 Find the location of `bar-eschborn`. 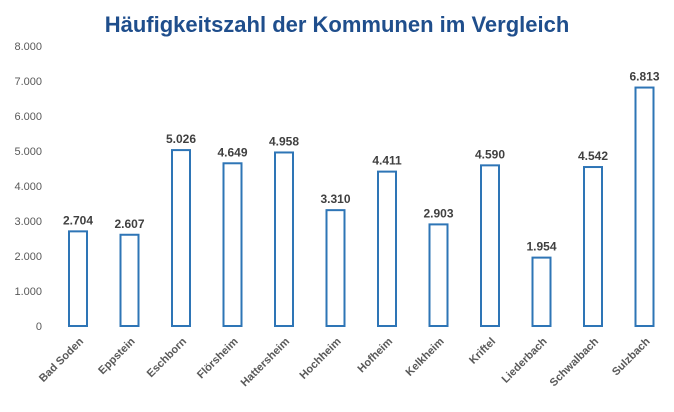

bar-eschborn is located at coordinates (181, 238).